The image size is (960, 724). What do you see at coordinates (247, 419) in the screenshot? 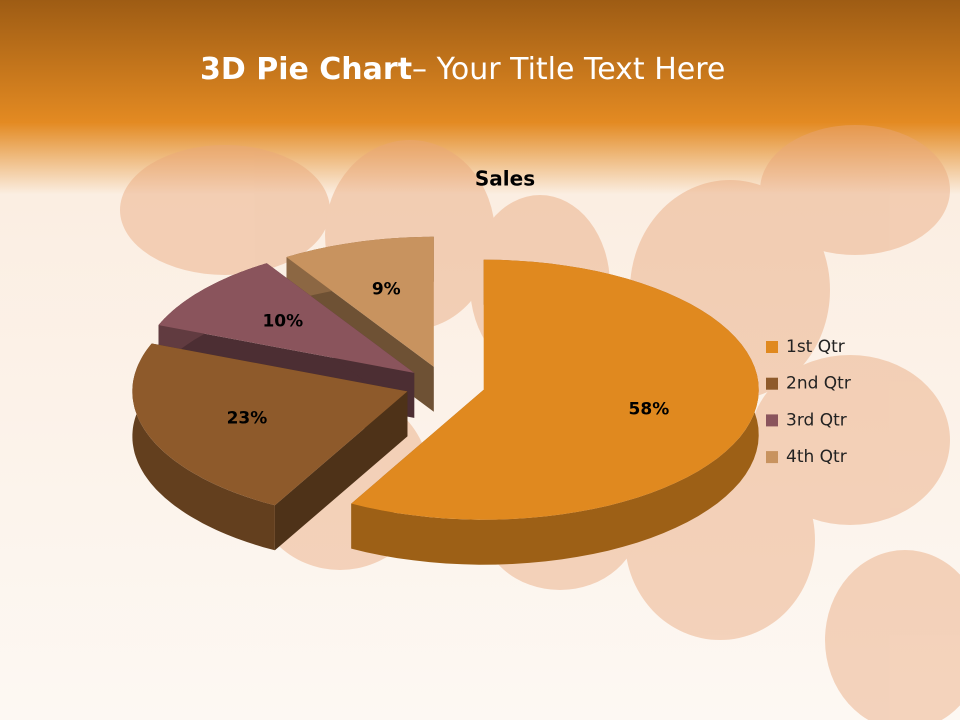
I see `data-label: 23%` at bounding box center [247, 419].